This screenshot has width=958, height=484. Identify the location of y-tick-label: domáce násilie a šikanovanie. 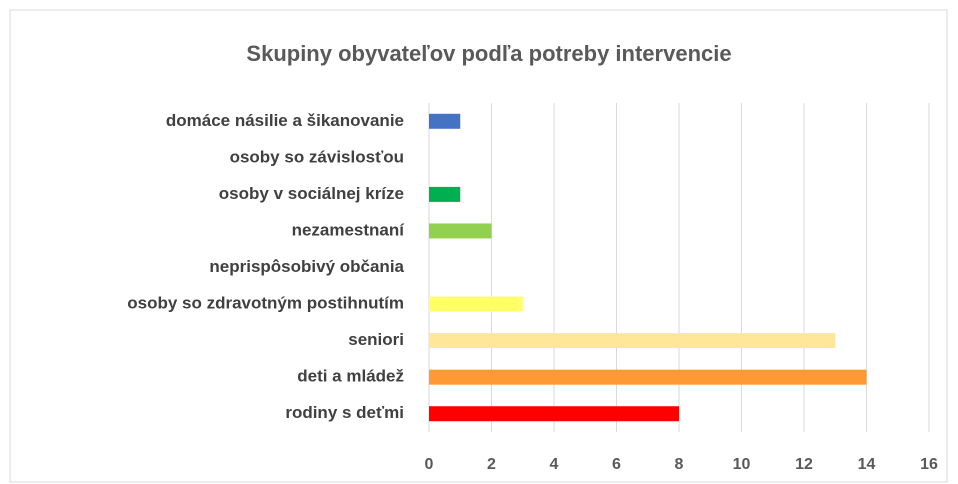
(285, 120).